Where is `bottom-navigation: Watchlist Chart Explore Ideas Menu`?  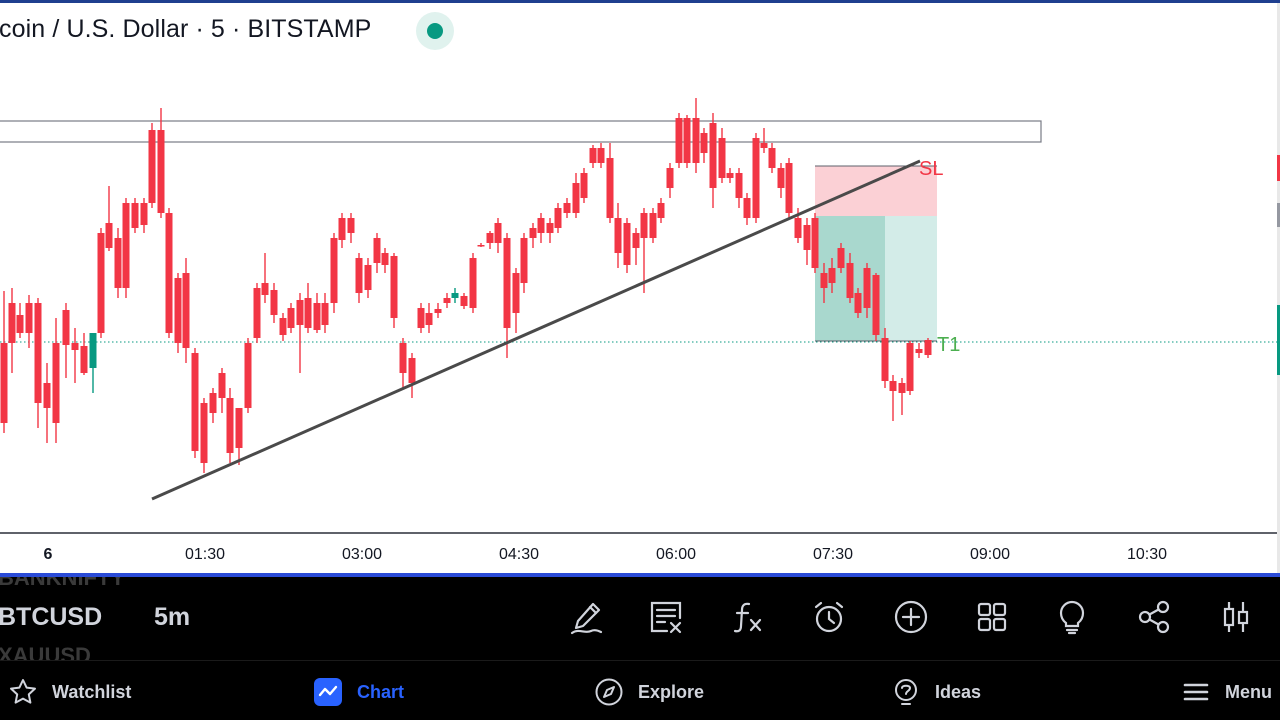
bottom-navigation: Watchlist Chart Explore Ideas Menu is located at coordinates (640, 690).